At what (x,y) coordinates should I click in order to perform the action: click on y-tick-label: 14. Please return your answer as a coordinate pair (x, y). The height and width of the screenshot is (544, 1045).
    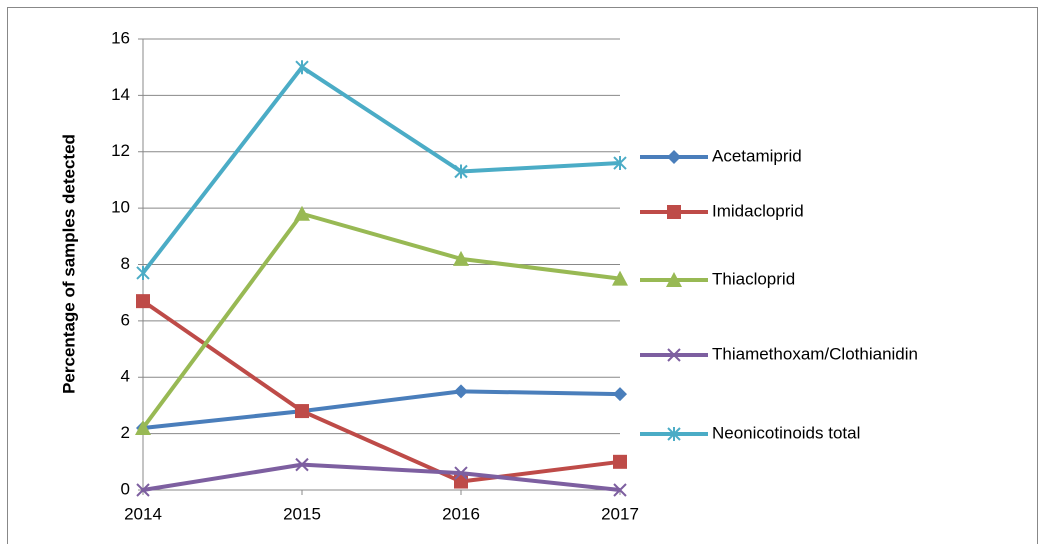
    Looking at the image, I should click on (120, 94).